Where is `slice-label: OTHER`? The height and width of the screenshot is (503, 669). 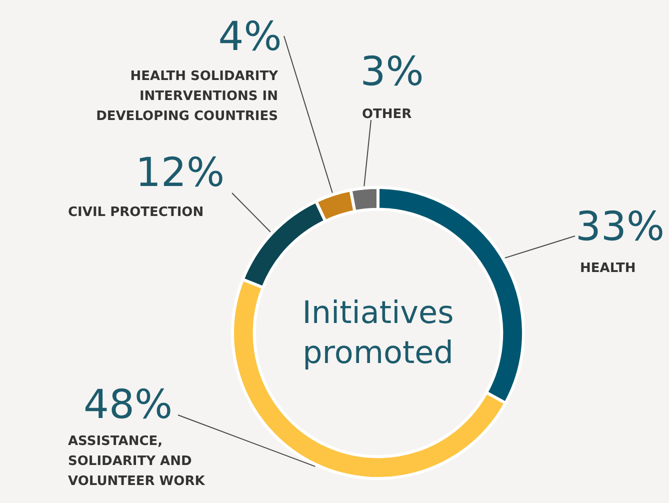
slice-label: OTHER is located at coordinates (387, 114).